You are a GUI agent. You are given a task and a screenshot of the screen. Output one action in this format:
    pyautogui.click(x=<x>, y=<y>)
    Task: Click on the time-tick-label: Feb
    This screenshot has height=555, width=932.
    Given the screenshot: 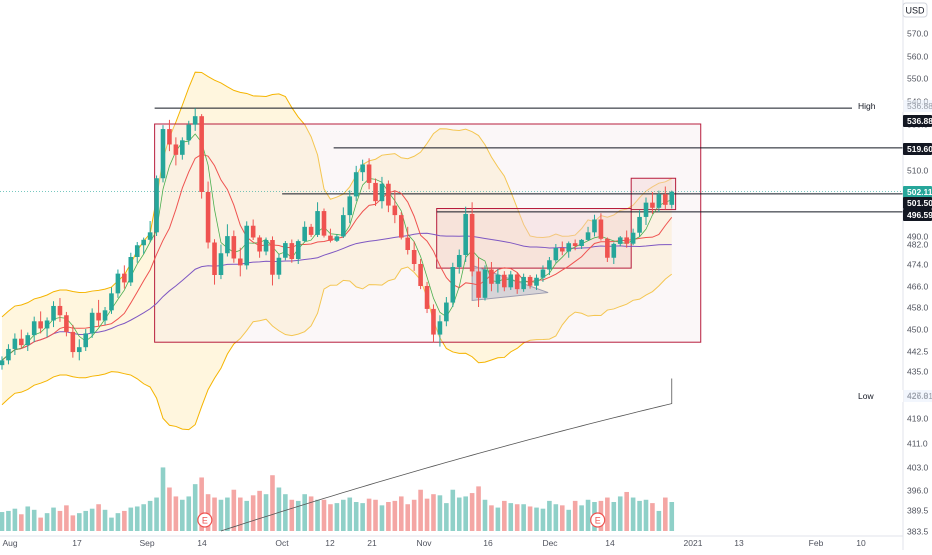 What is the action you would take?
    pyautogui.click(x=816, y=543)
    